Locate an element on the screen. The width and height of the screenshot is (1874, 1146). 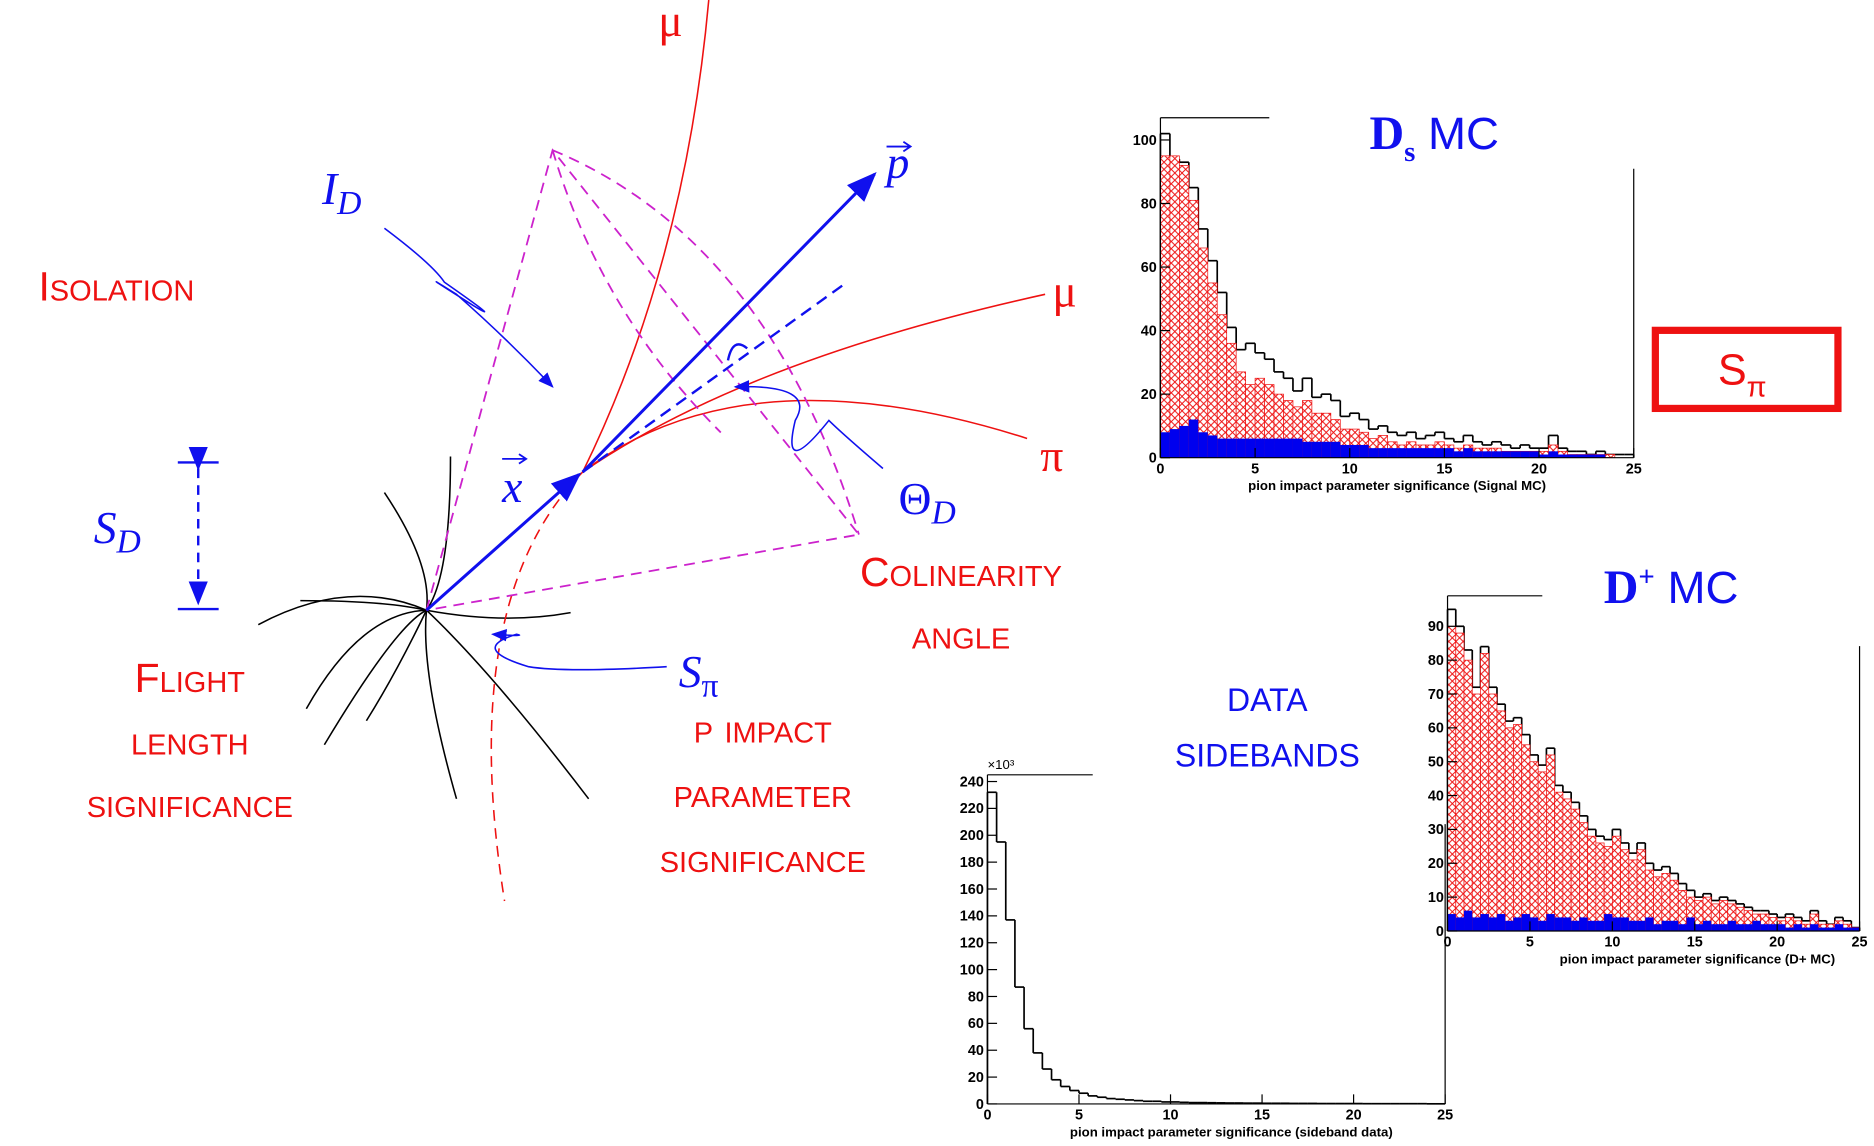
flight-label: significance is located at coordinates (190, 803).